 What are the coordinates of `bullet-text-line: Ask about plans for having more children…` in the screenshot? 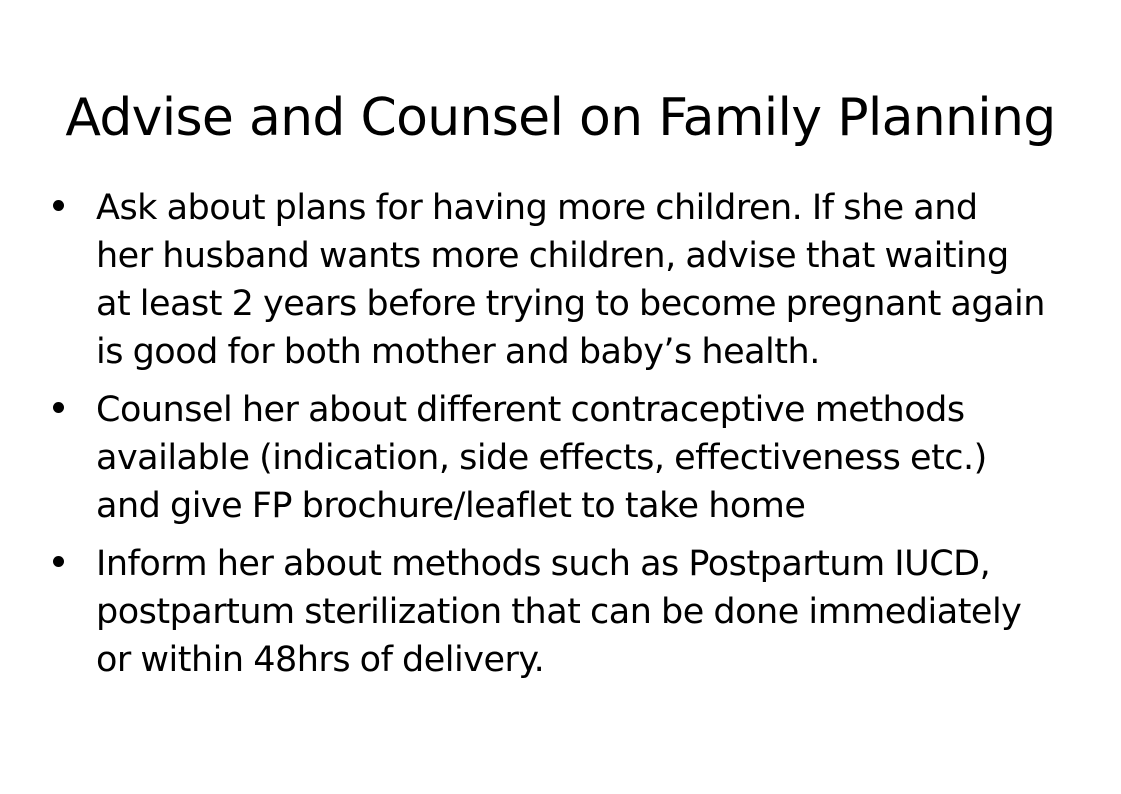 It's located at (537, 208).